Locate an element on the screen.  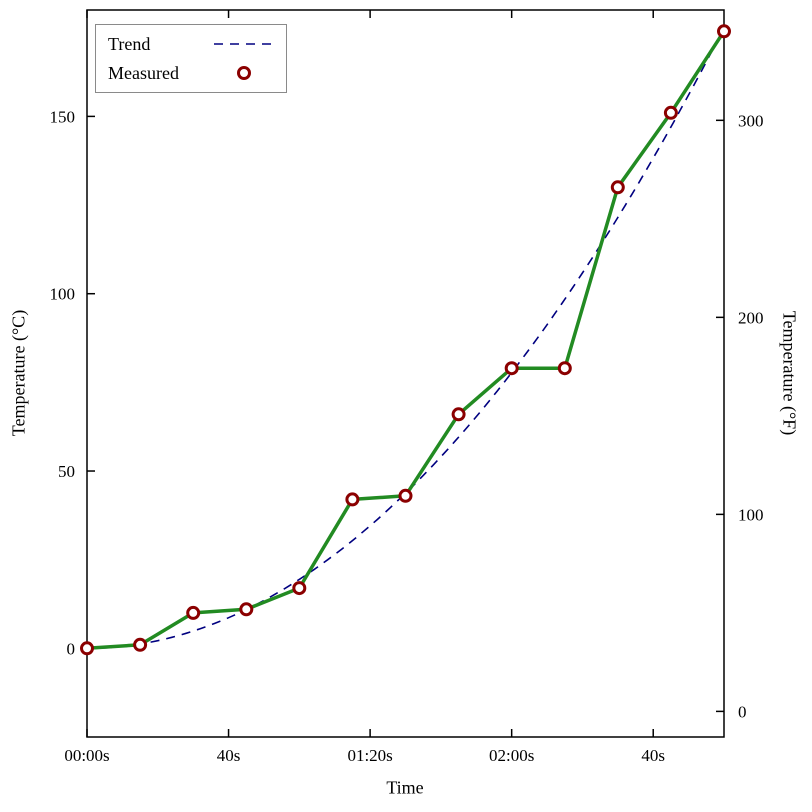
x-tick-label: 02:00s is located at coordinates (511, 755).